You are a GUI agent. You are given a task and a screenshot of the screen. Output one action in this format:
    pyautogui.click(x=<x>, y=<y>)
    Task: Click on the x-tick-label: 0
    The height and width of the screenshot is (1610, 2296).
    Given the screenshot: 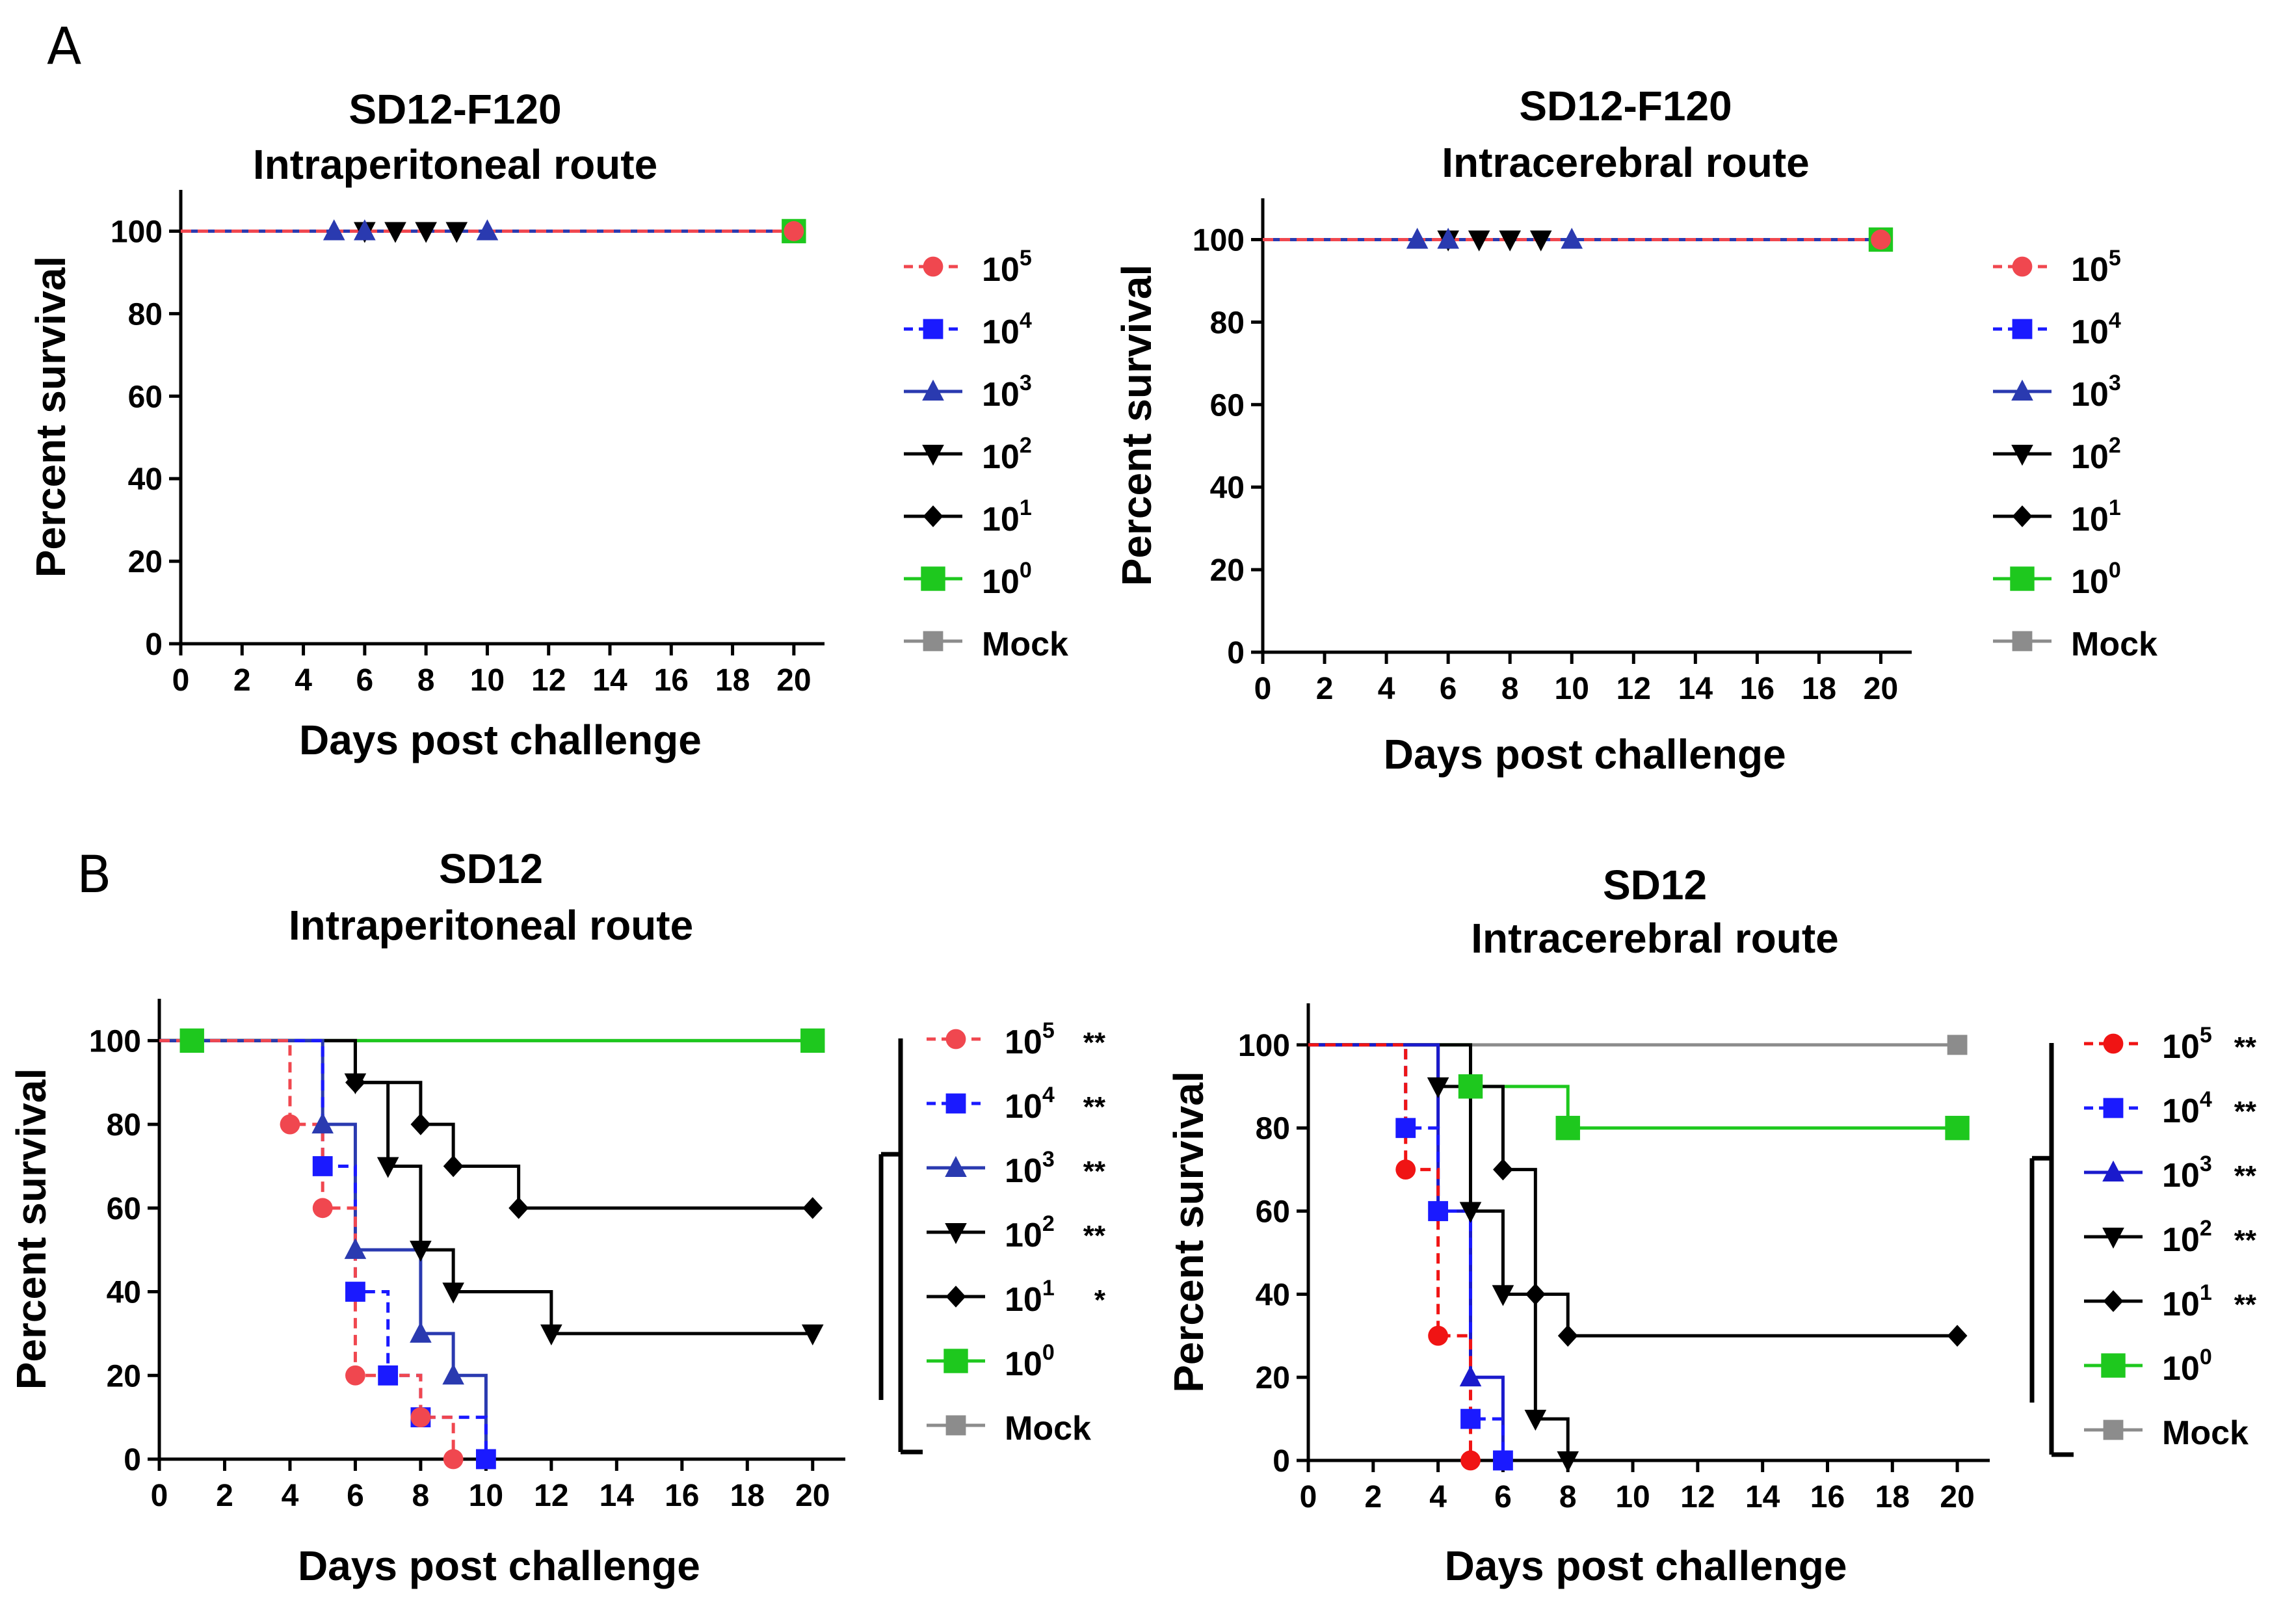 What is the action you would take?
    pyautogui.click(x=181, y=680)
    